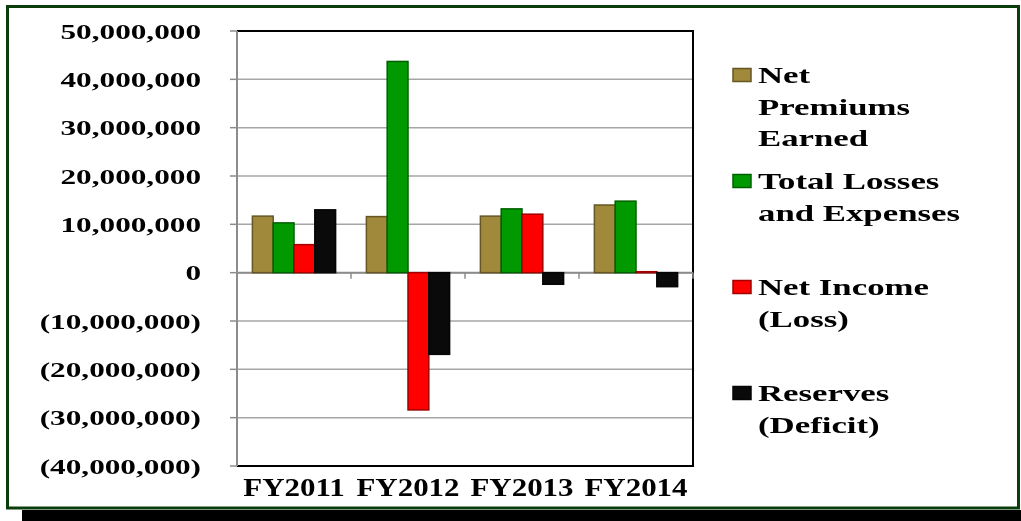 This screenshot has height=521, width=1021. What do you see at coordinates (130, 224) in the screenshot?
I see `y-tick-label: 10,000,000` at bounding box center [130, 224].